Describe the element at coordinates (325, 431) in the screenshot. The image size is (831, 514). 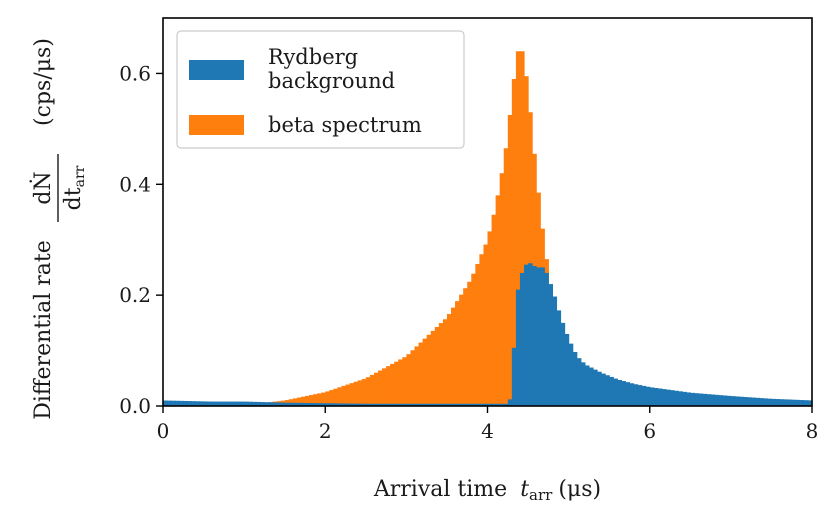
I see `x-tick-label: 2` at that location.